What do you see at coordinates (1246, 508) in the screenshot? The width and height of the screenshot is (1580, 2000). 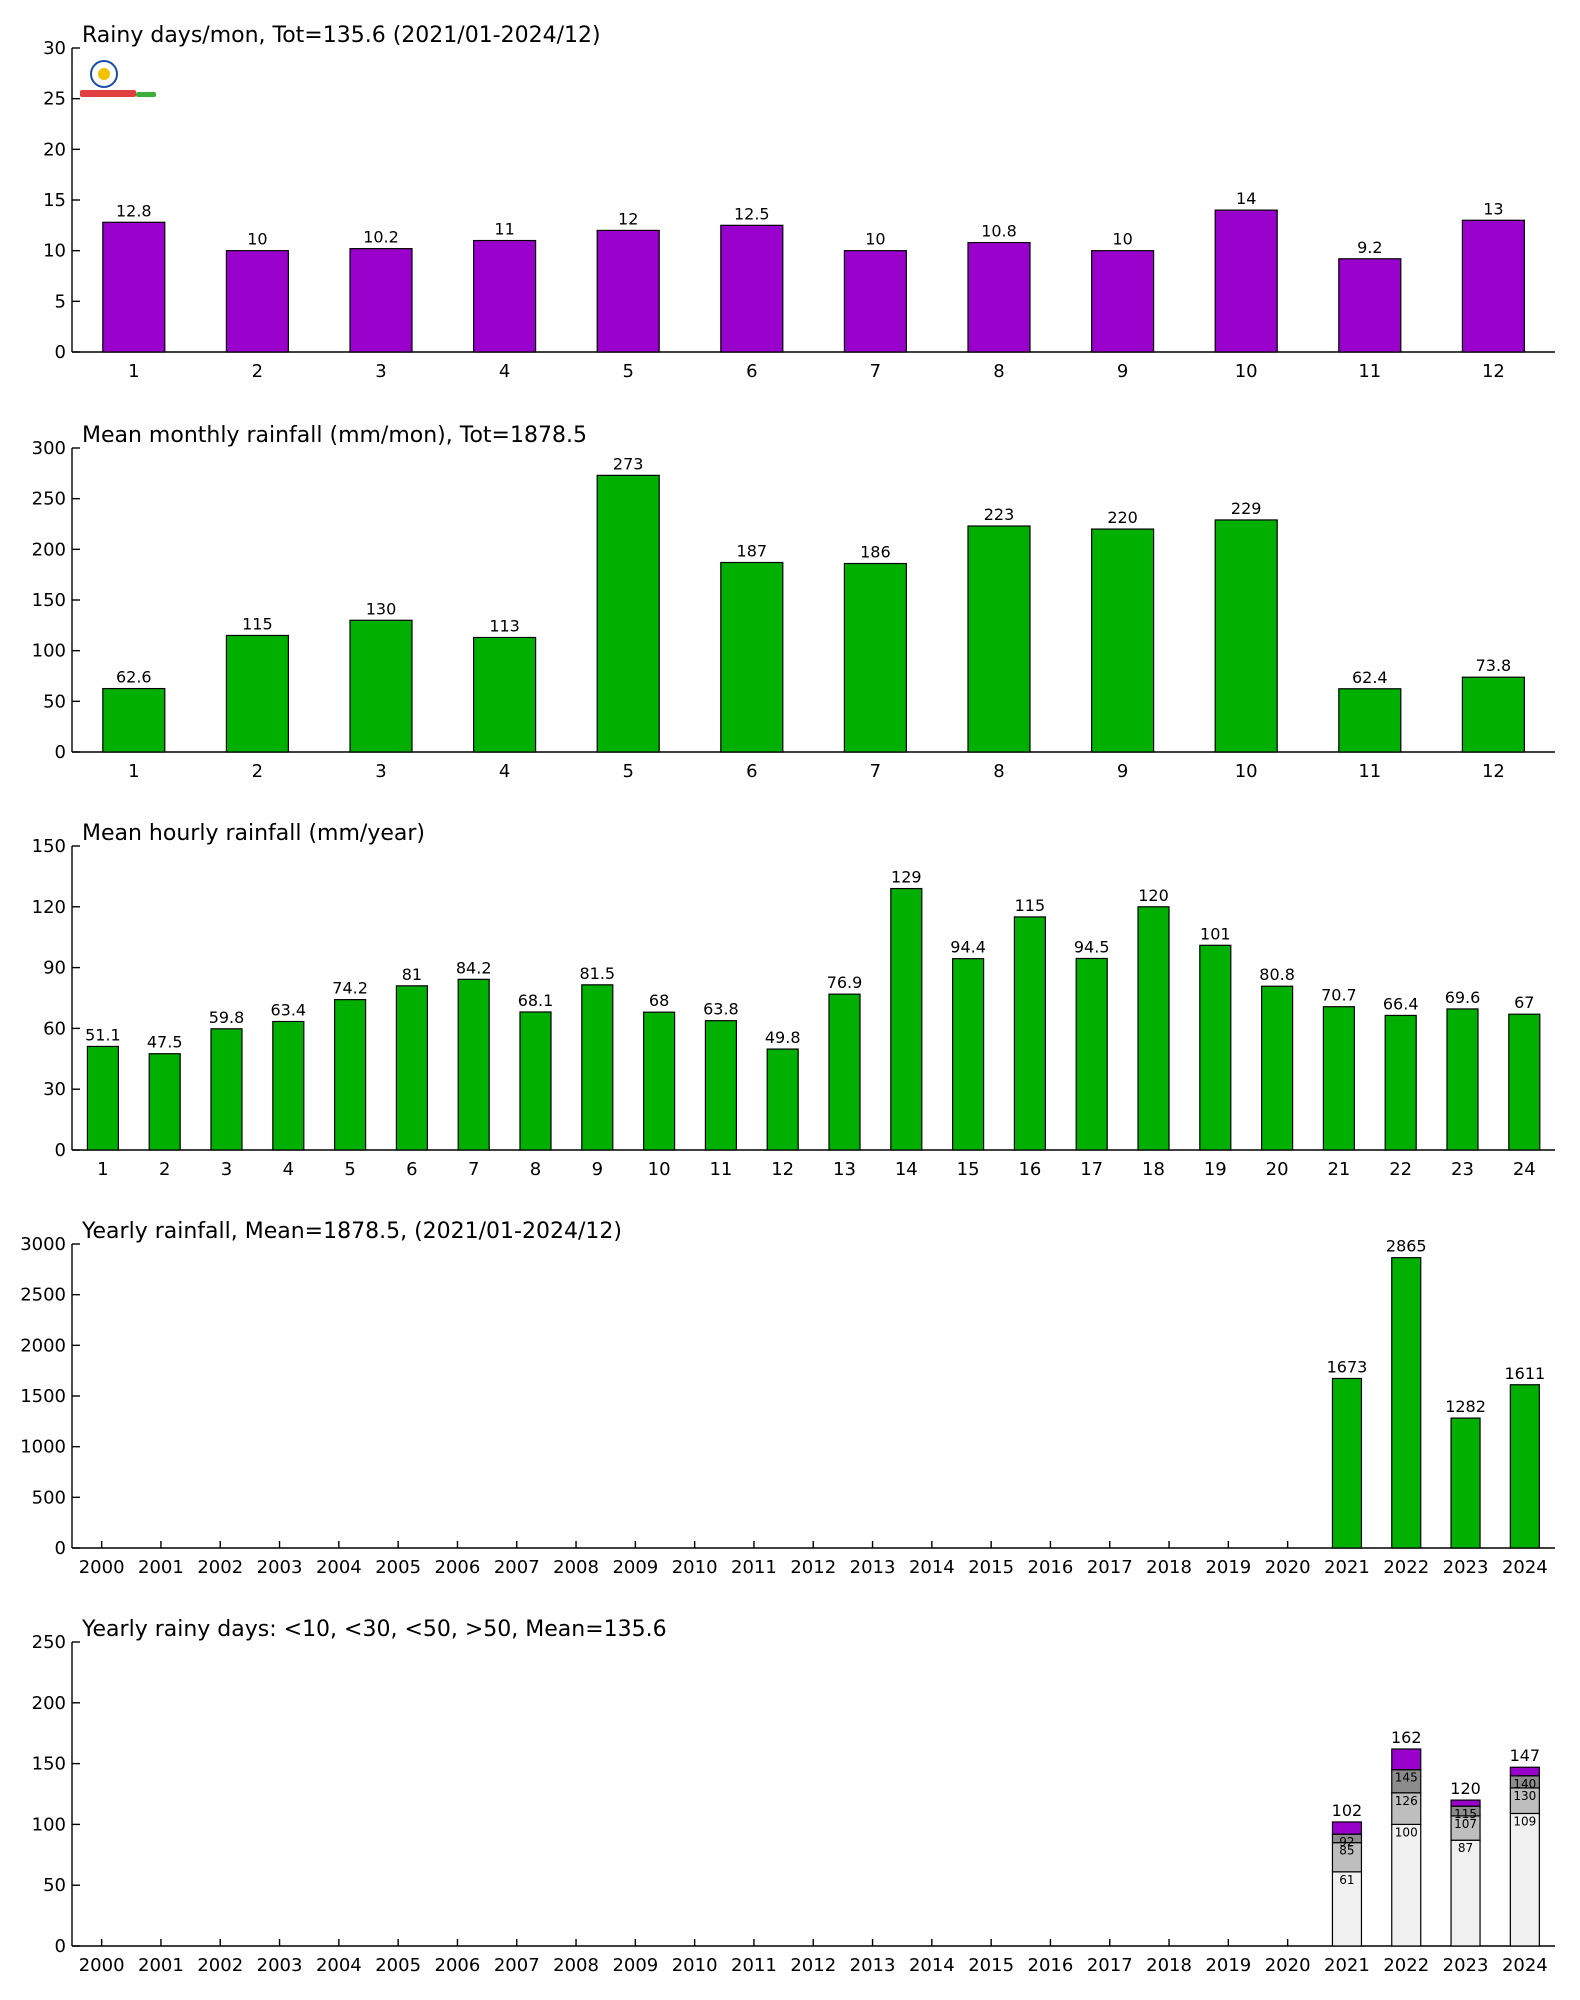 I see `bar-value-label: 229` at bounding box center [1246, 508].